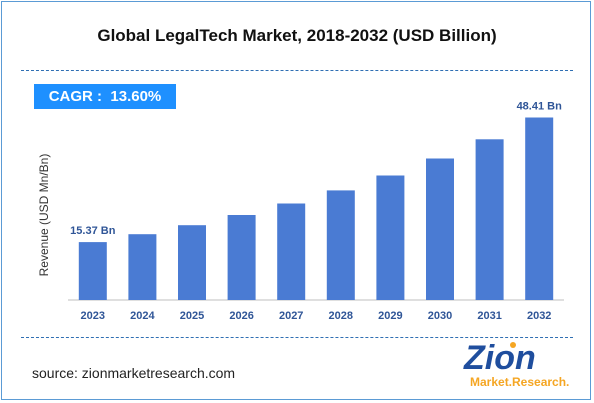  I want to click on zion-logo: Zion Market.Research., so click(516, 364).